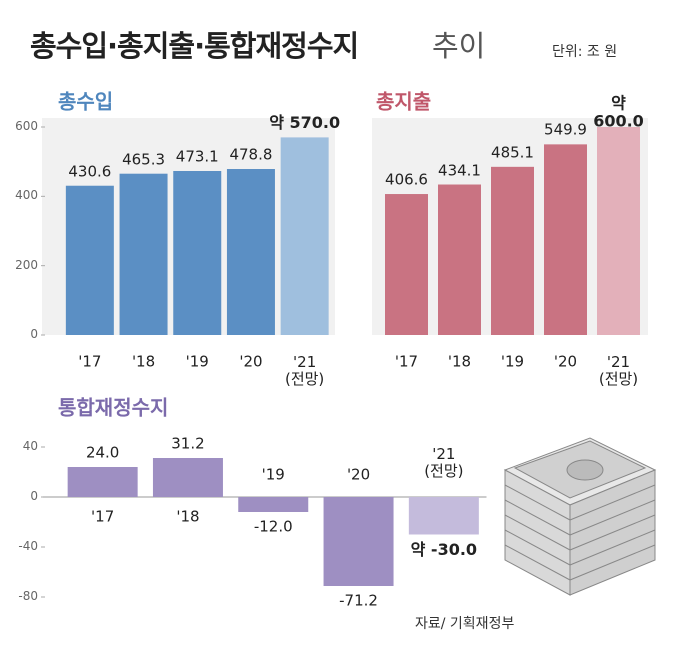  What do you see at coordinates (251, 154) in the screenshot?
I see `value-label: 478.8` at bounding box center [251, 154].